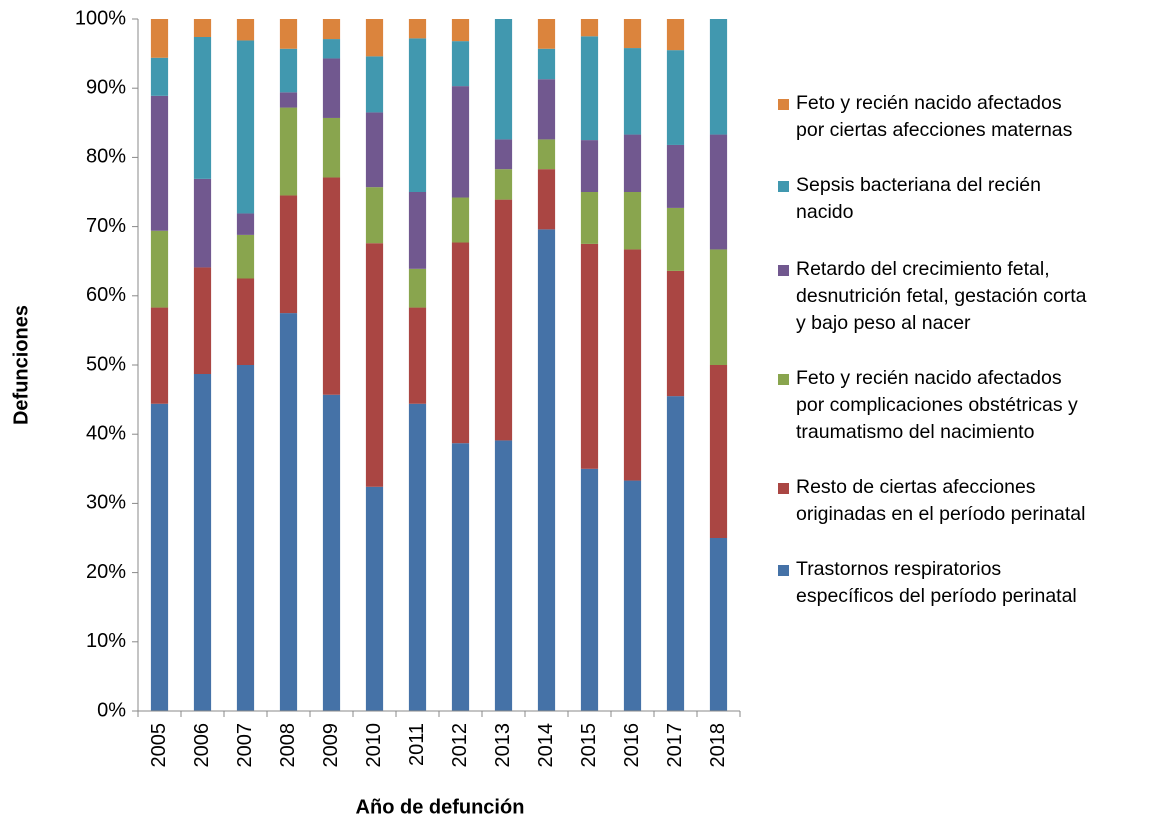  What do you see at coordinates (106, 572) in the screenshot?
I see `y-tick-label: 20%` at bounding box center [106, 572].